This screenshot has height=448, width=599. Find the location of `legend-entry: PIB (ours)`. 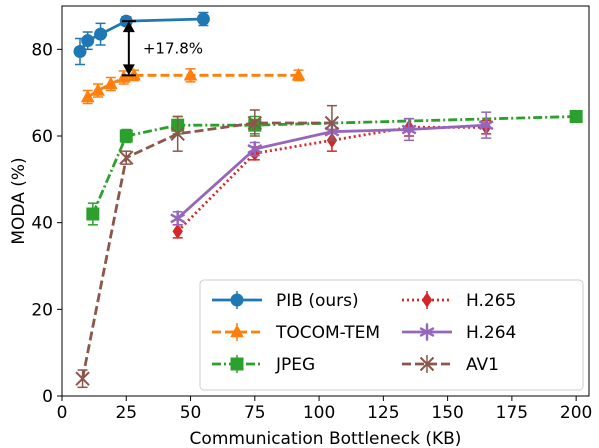

legend-entry: PIB (ours) is located at coordinates (285, 301).